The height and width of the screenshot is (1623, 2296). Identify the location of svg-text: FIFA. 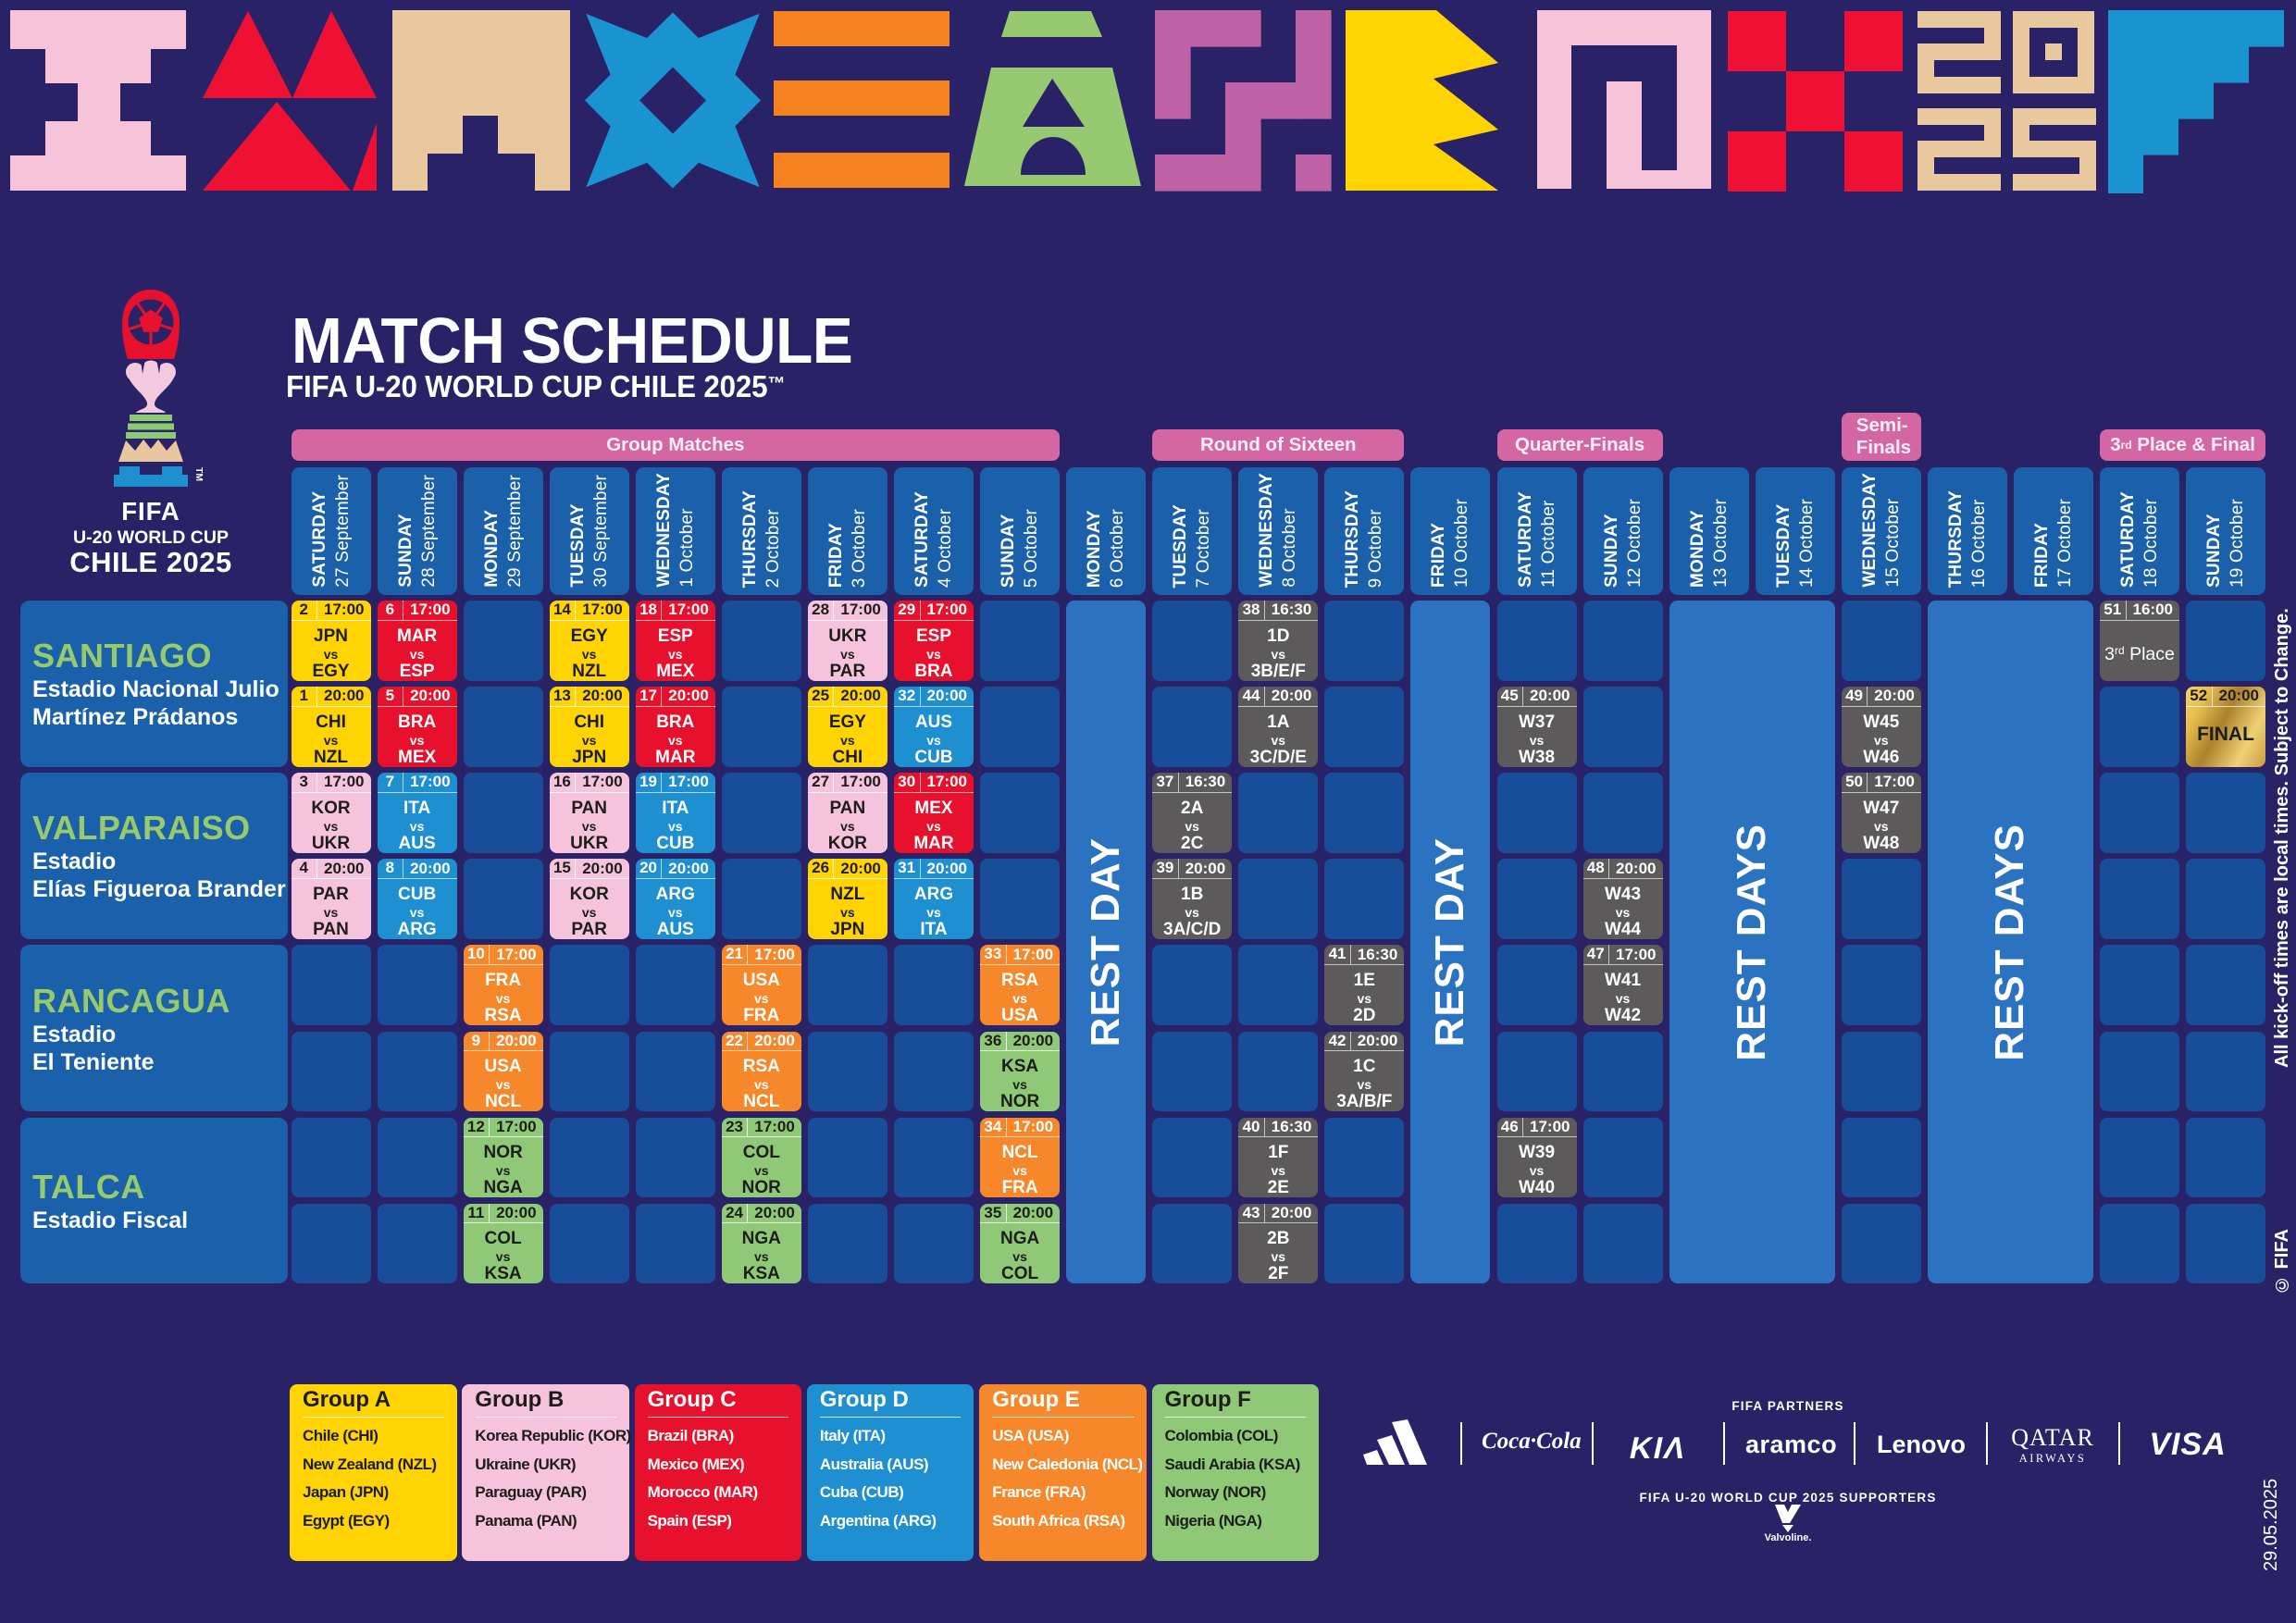
(151, 511).